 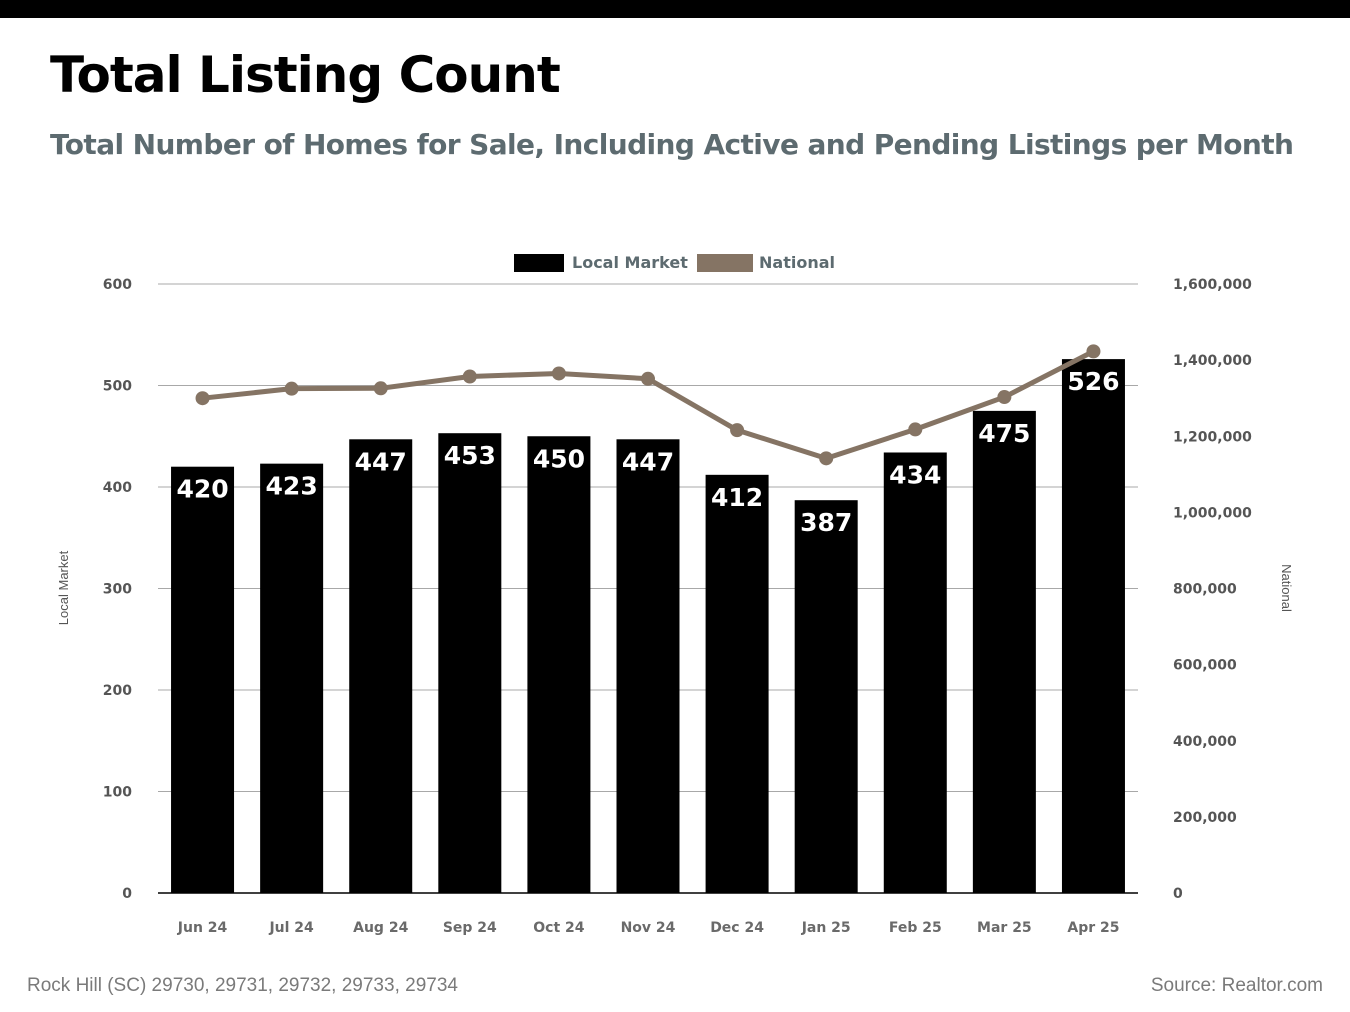 I want to click on bar-value-label: 420, so click(x=202, y=489).